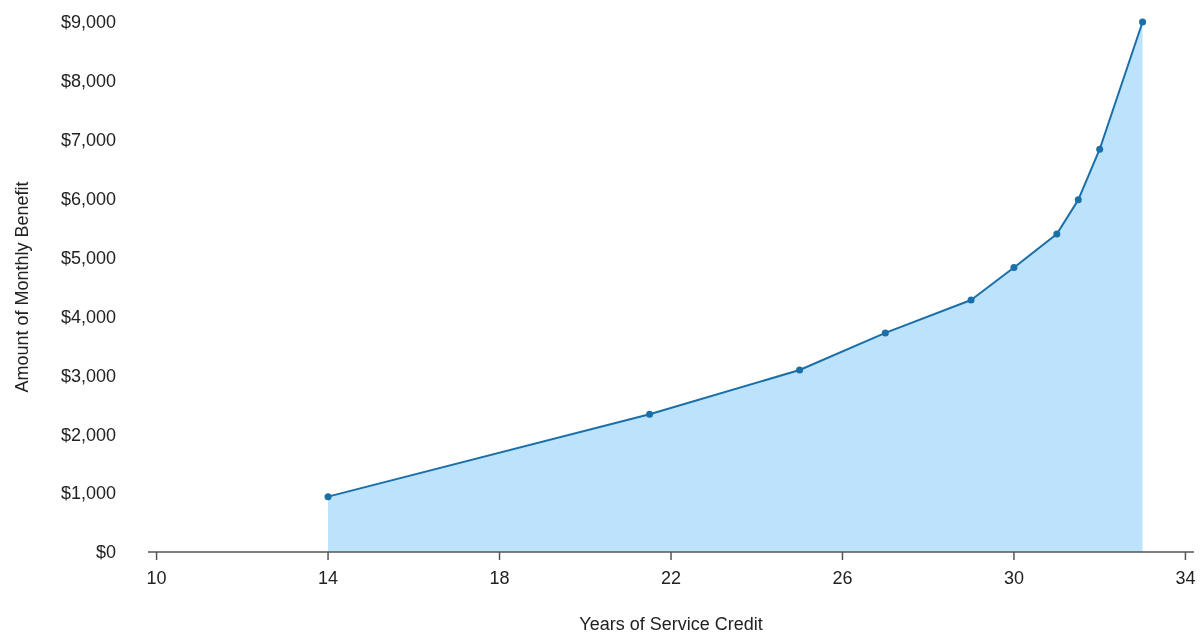 This screenshot has height=638, width=1202. Describe the element at coordinates (105, 552) in the screenshot. I see `y-tick-label: $0` at that location.